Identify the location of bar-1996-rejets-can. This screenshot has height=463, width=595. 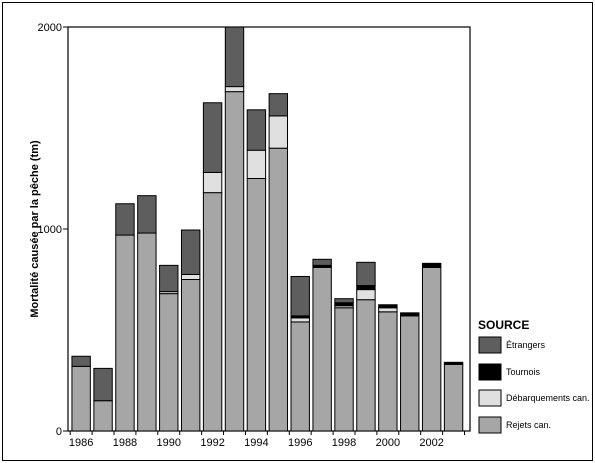
(300, 376).